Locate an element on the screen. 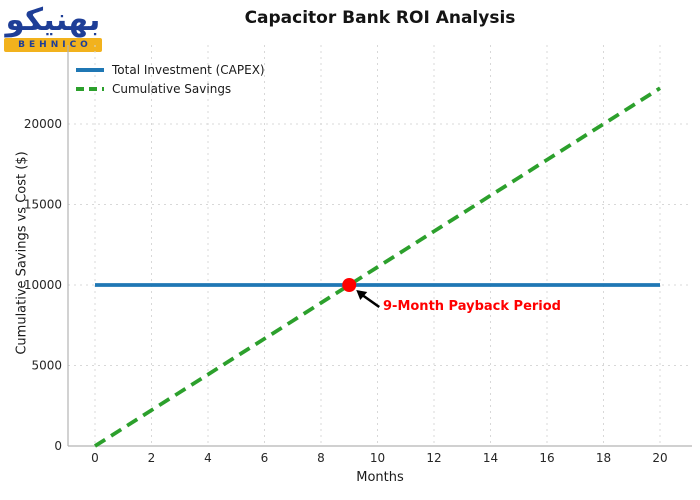 The height and width of the screenshot is (500, 700). legend-item-savings: Cumulative Savings is located at coordinates (170, 89).